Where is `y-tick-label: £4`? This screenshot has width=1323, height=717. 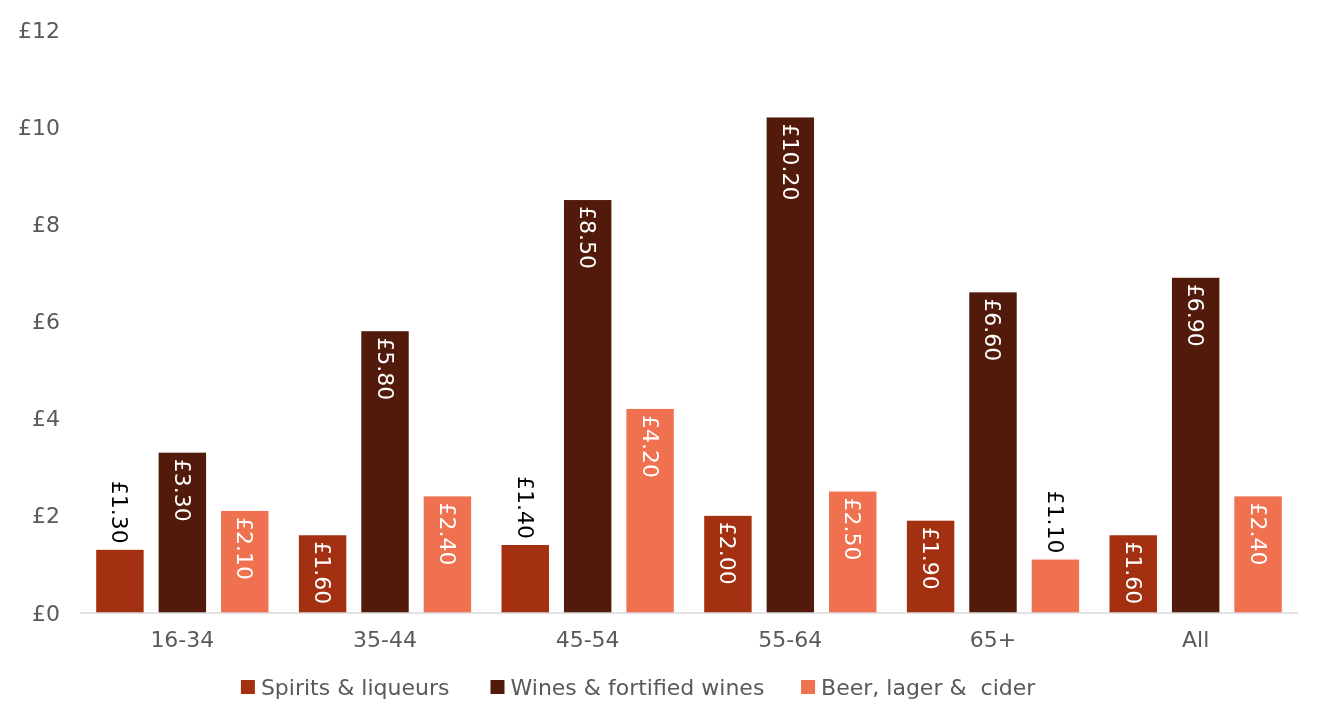
y-tick-label: £4 is located at coordinates (46, 419).